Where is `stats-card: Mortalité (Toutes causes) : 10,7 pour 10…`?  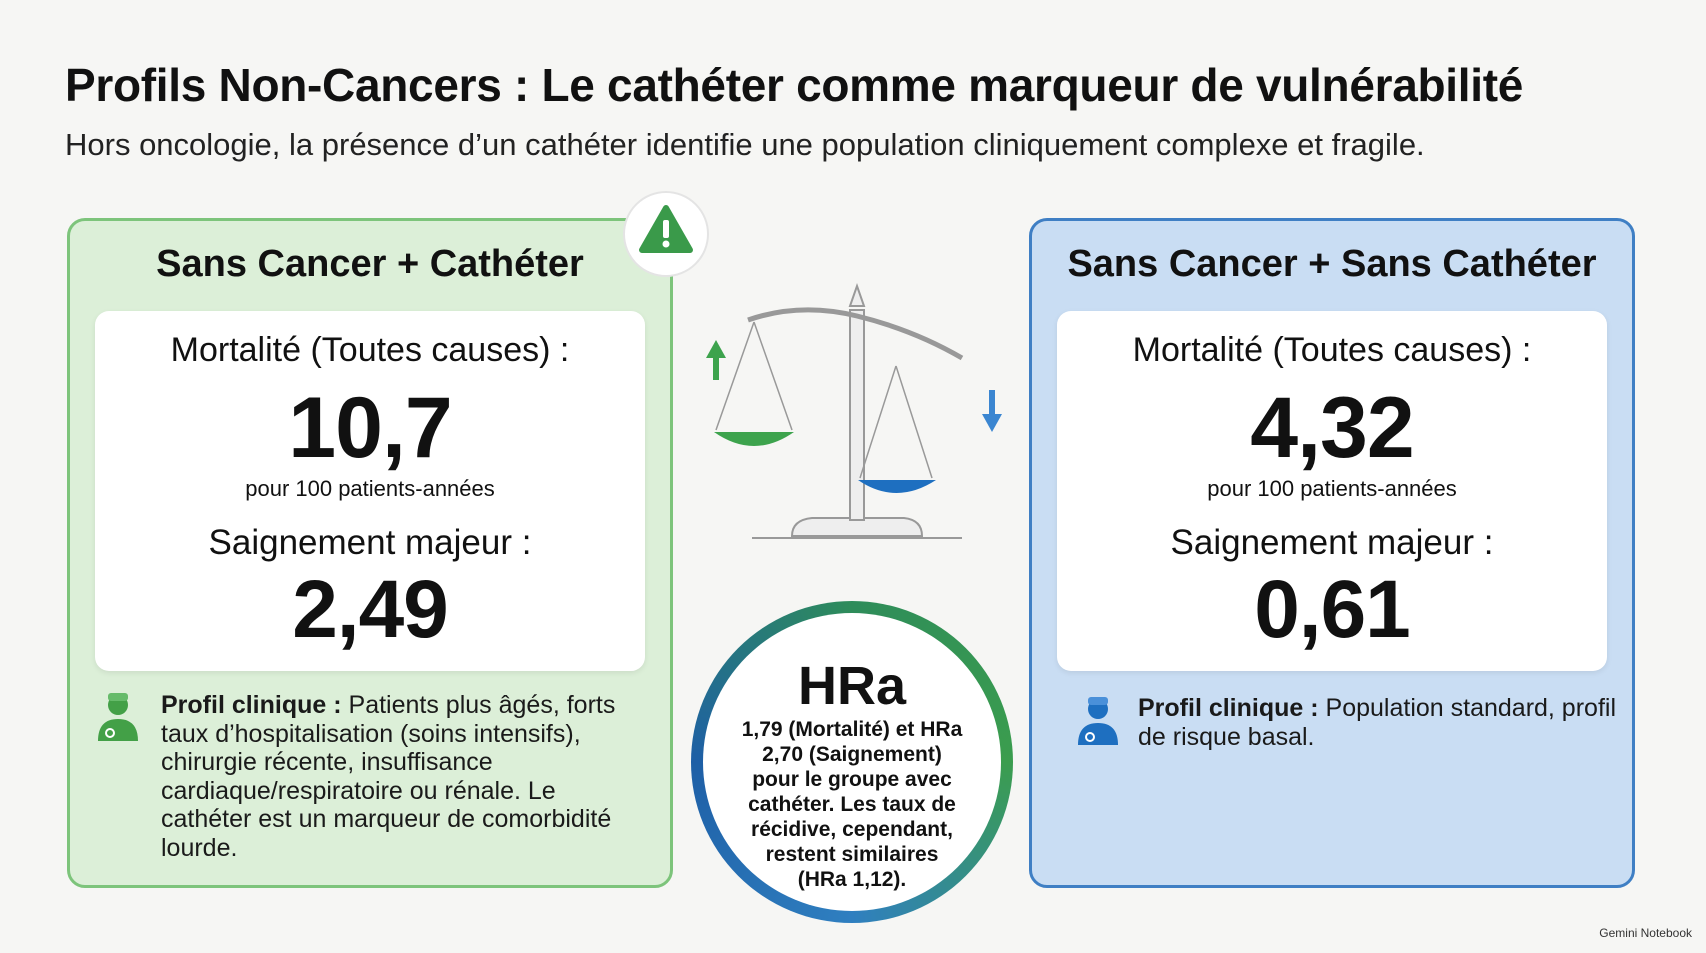 stats-card: Mortalité (Toutes causes) : 10,7 pour 10… is located at coordinates (370, 491).